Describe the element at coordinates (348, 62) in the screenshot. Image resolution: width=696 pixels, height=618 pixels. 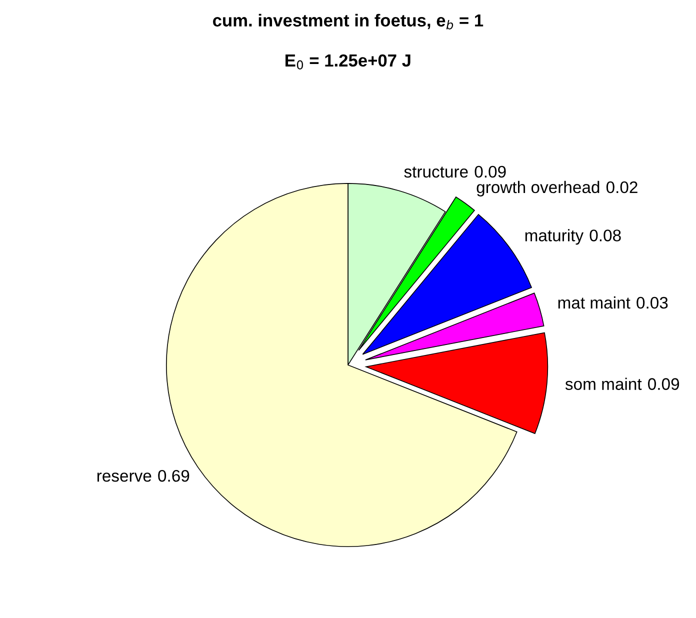
I see `chart-subtitle: E$_{0}$ = 1.25e+07 J` at that location.